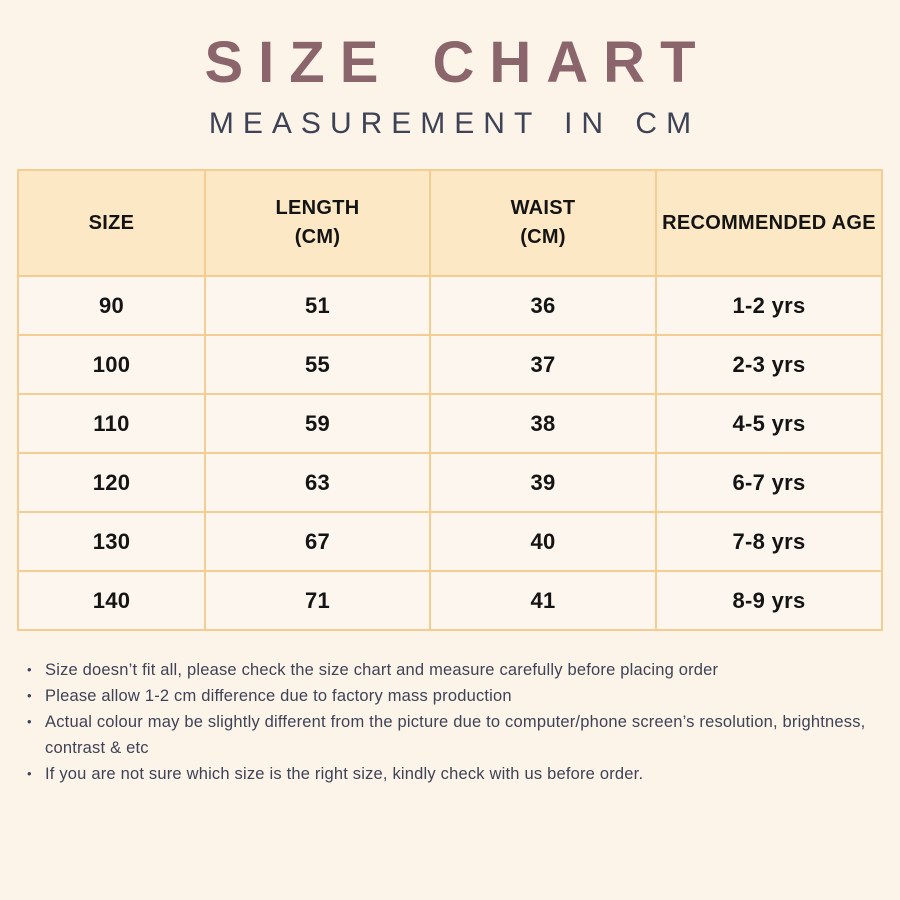  What do you see at coordinates (457, 62) in the screenshot?
I see `page-title: SIZE CHART` at bounding box center [457, 62].